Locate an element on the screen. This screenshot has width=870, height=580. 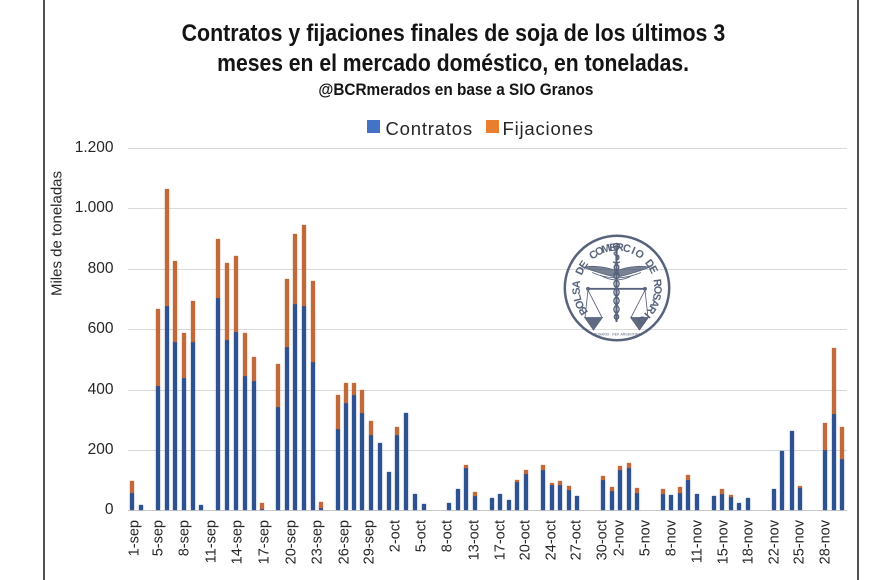
svg-text: ROSARIO · REP. ARGENTINA is located at coordinates (617, 335).